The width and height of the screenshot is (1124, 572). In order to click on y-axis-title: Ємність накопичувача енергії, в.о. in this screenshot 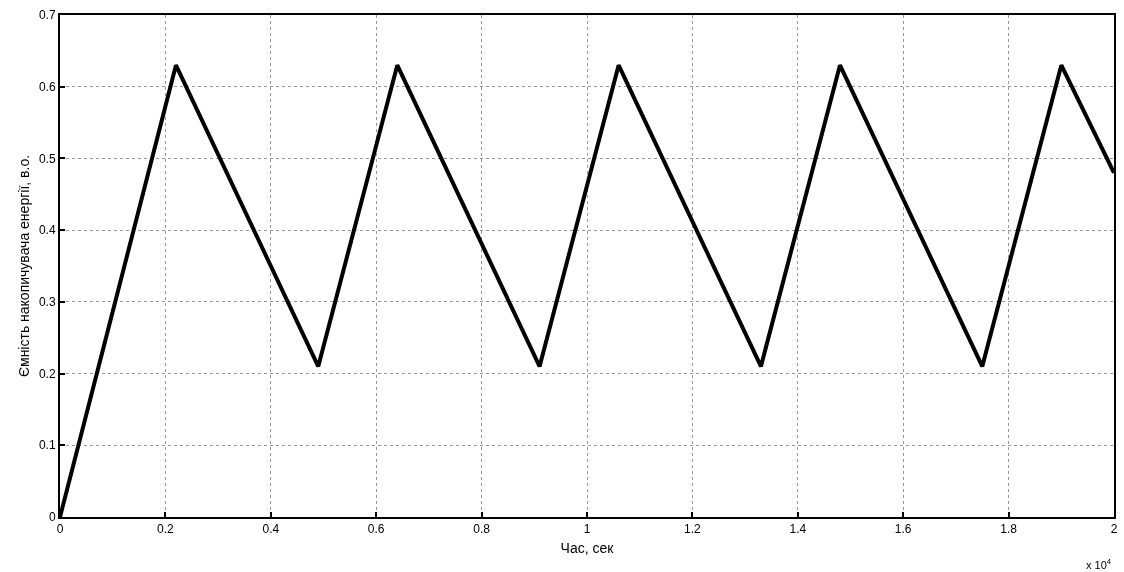, I will do `click(24, 266)`.